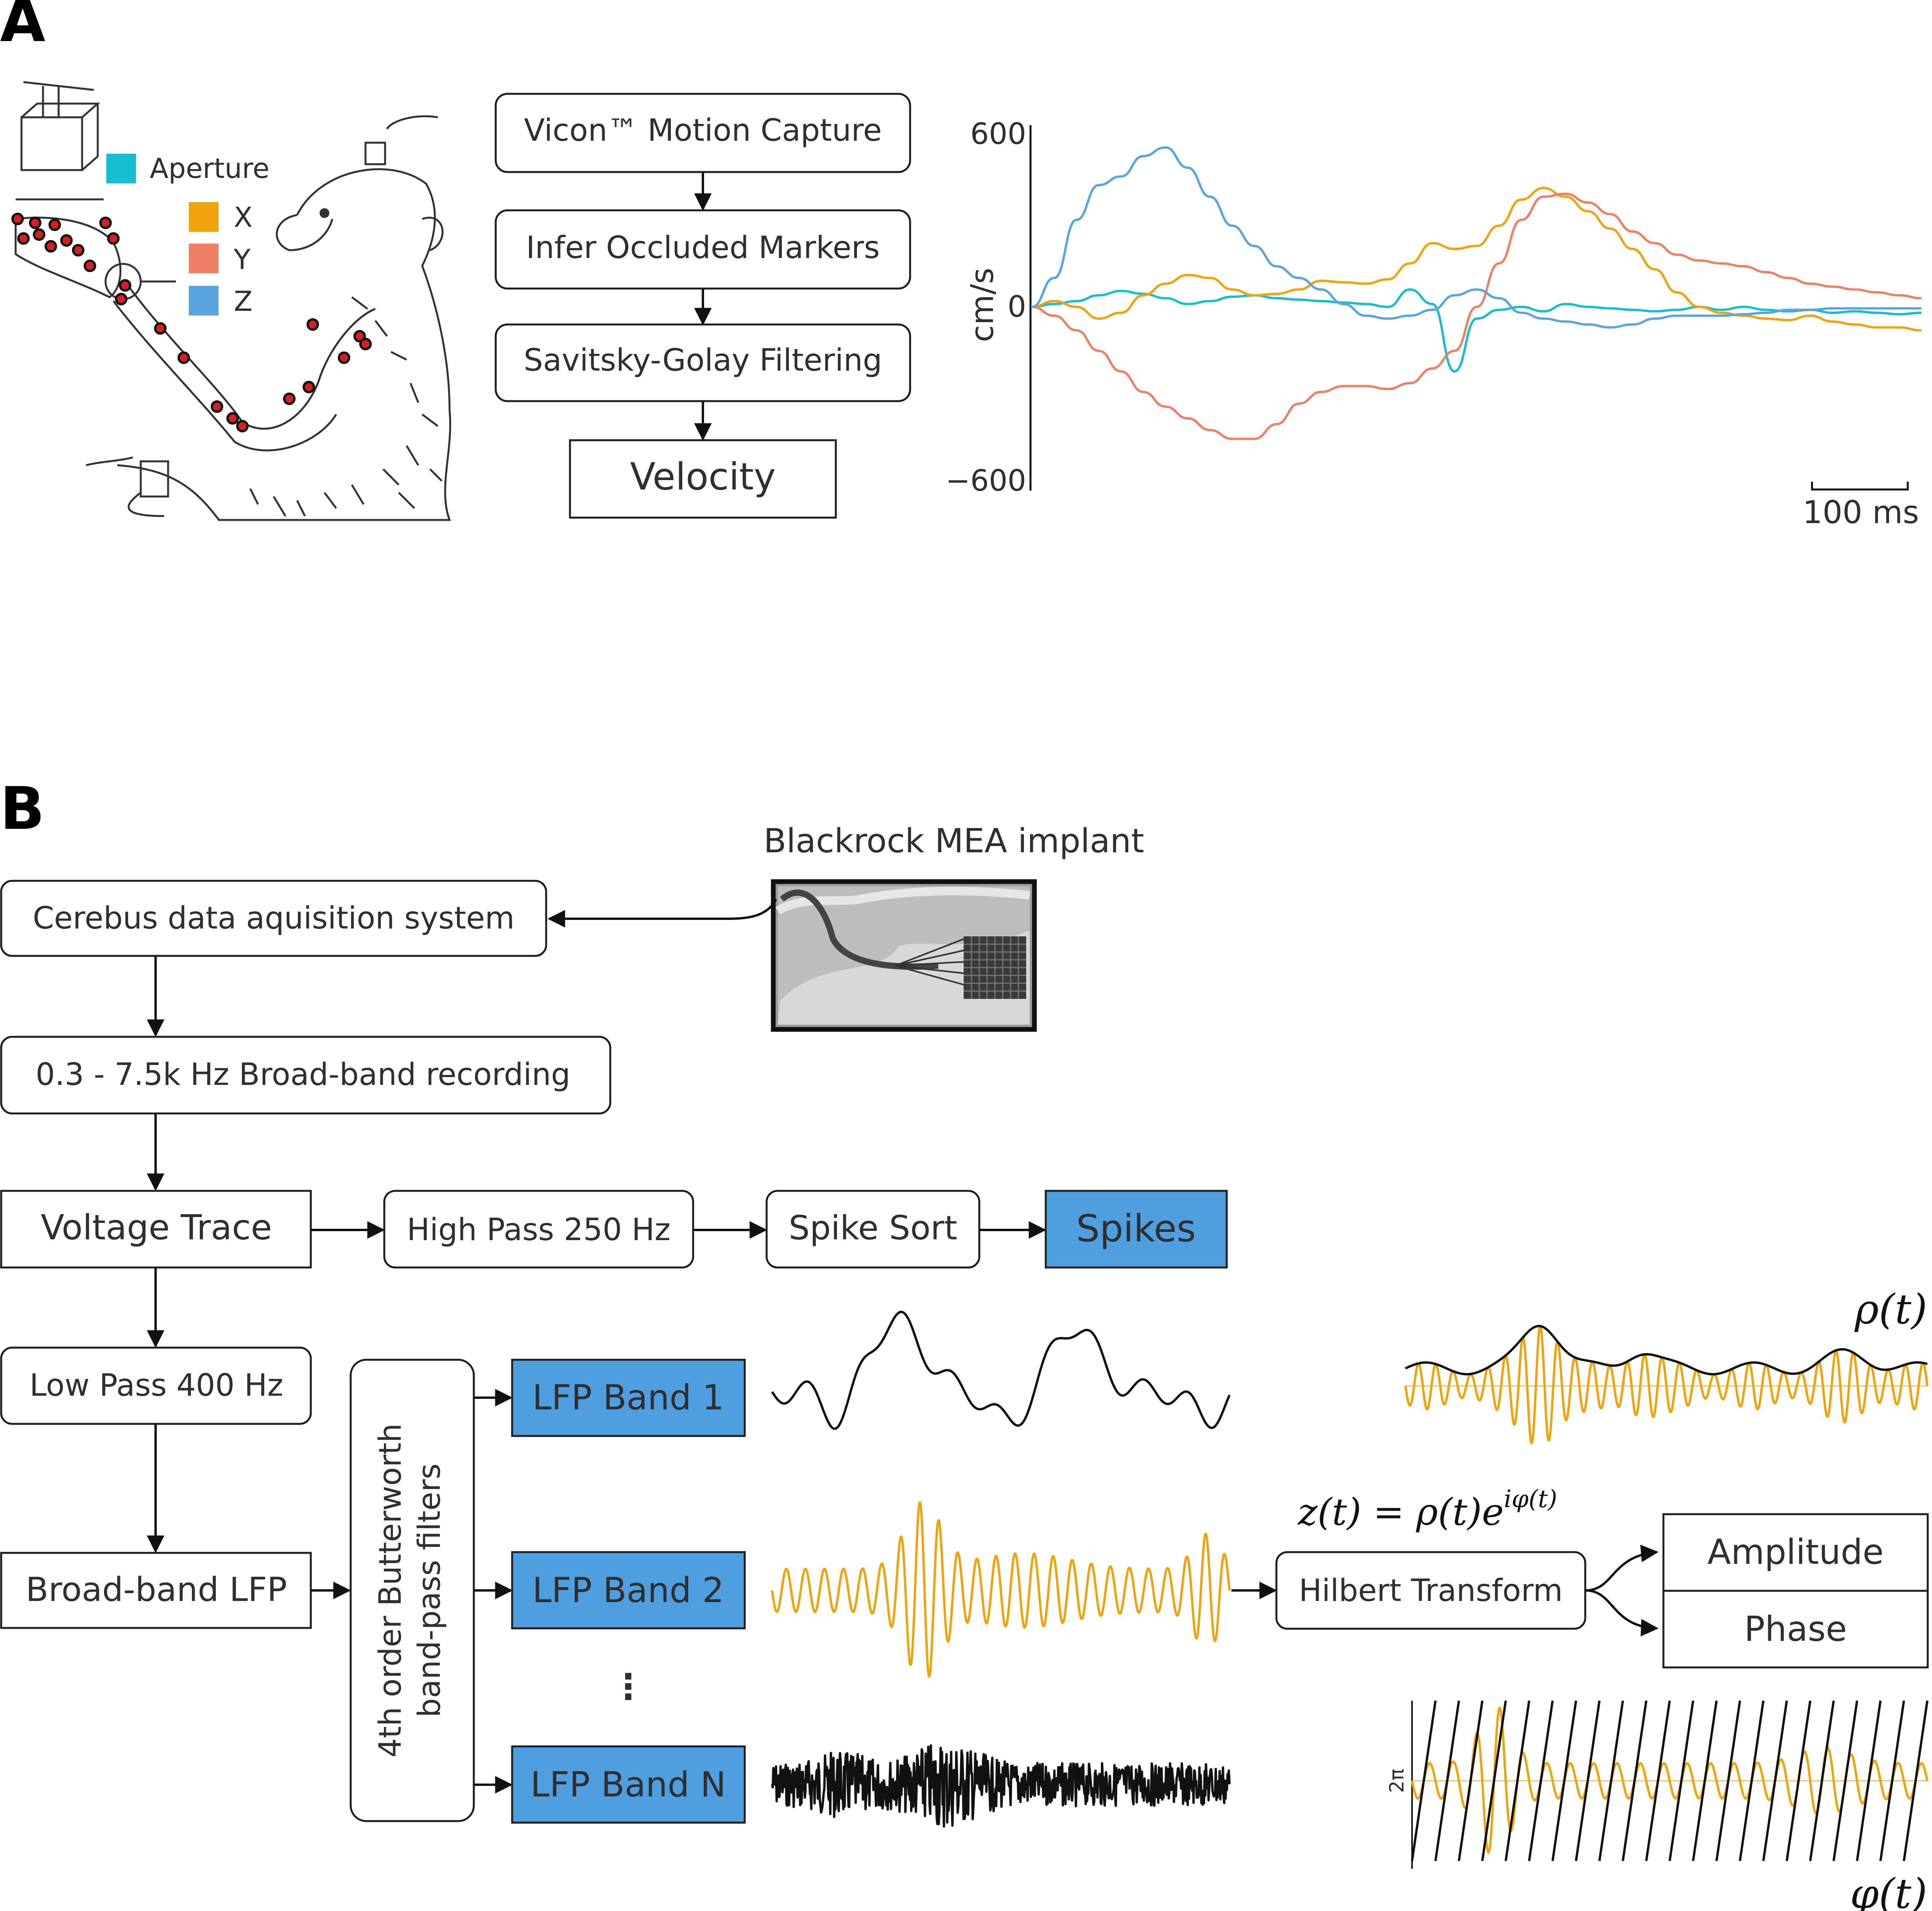 The height and width of the screenshot is (1911, 1932). What do you see at coordinates (121, 168) in the screenshot?
I see `legend-swatch-aperture` at bounding box center [121, 168].